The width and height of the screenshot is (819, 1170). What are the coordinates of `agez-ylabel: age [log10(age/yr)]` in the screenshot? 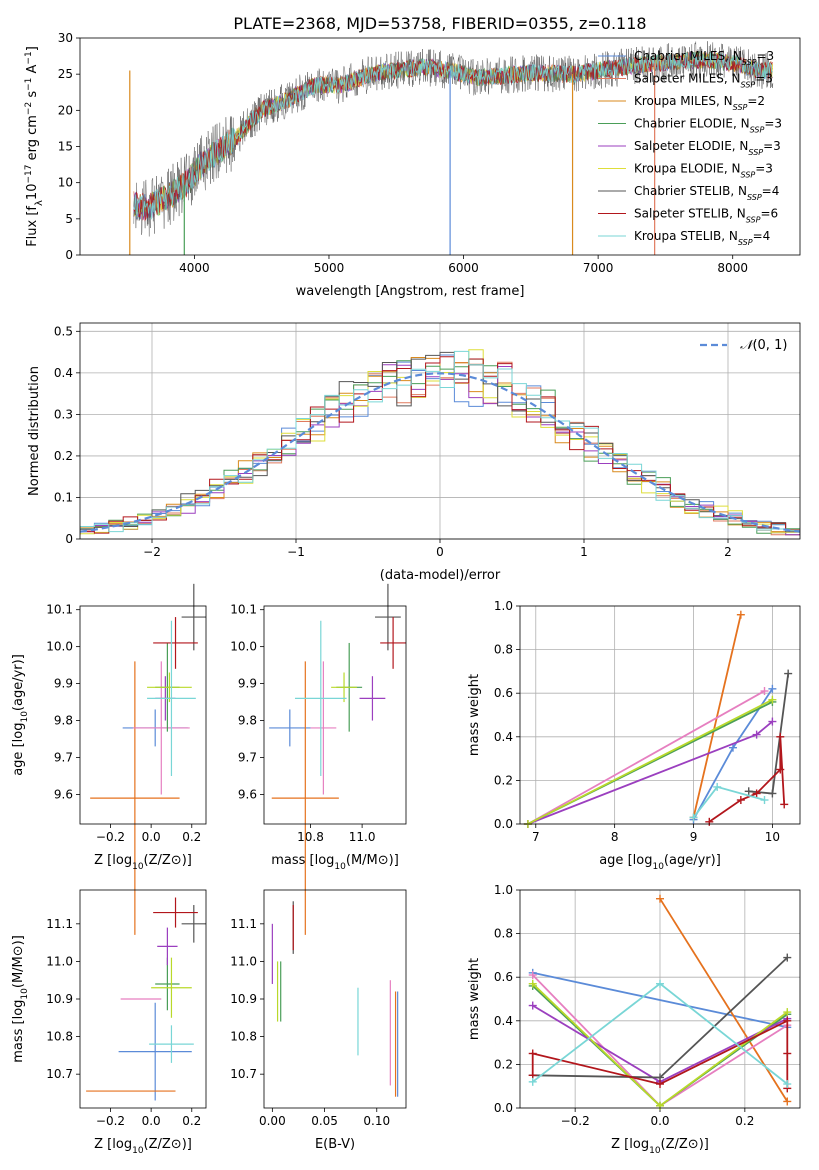 It's located at (20, 715).